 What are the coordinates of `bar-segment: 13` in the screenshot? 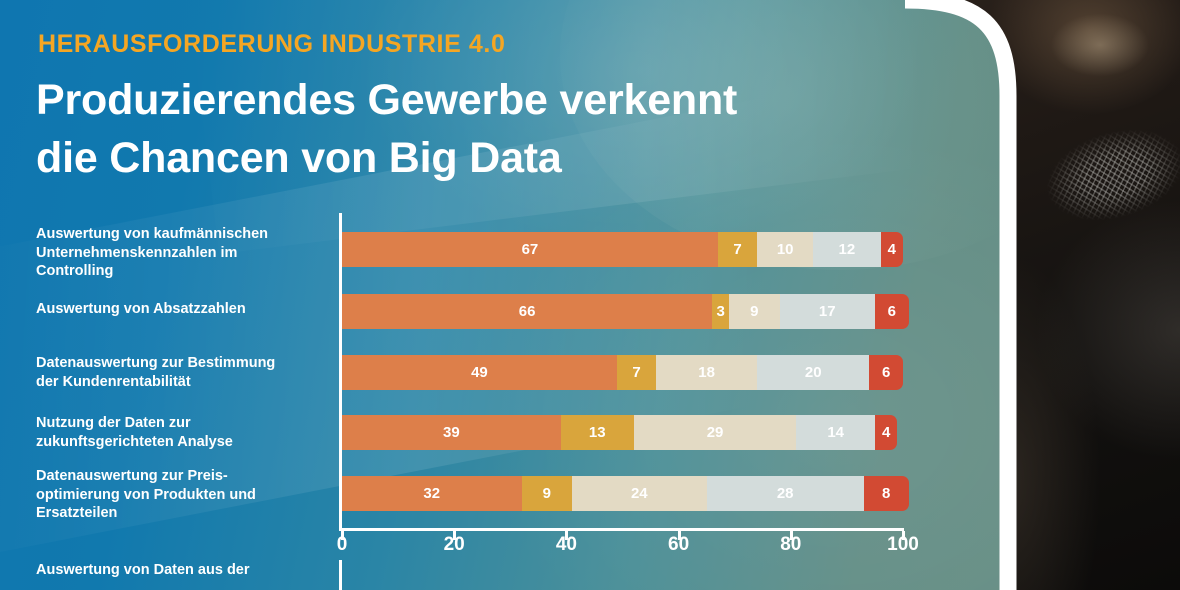 It's located at (597, 432).